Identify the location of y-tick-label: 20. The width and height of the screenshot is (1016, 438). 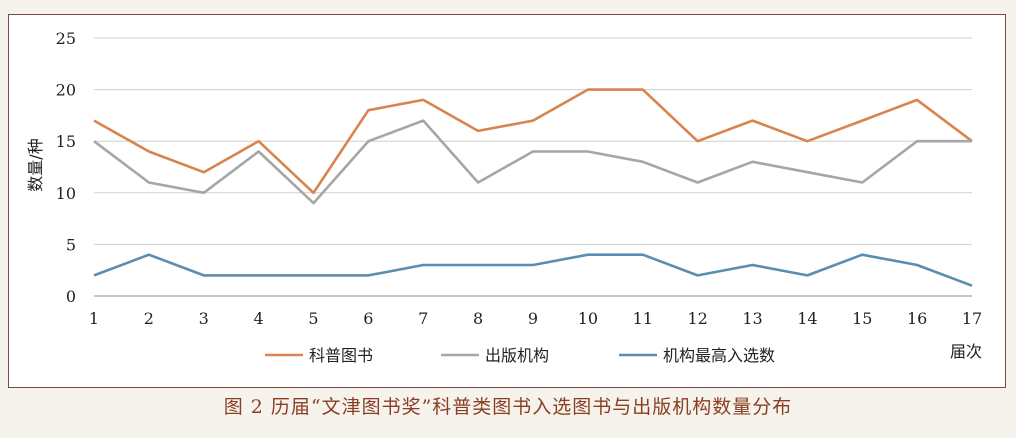
(66, 90).